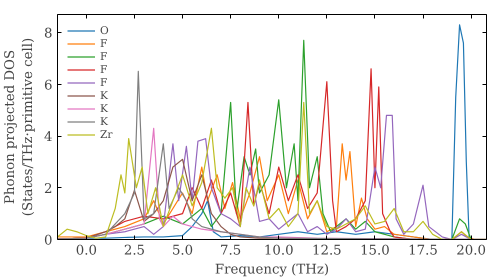  What do you see at coordinates (327, 251) in the screenshot?
I see `x-tick-label: 12.5` at bounding box center [327, 251].